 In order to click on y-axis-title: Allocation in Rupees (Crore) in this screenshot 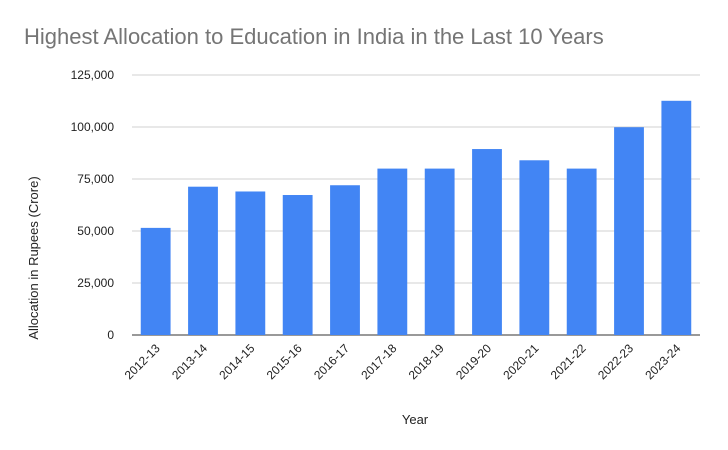, I will do `click(33, 257)`.